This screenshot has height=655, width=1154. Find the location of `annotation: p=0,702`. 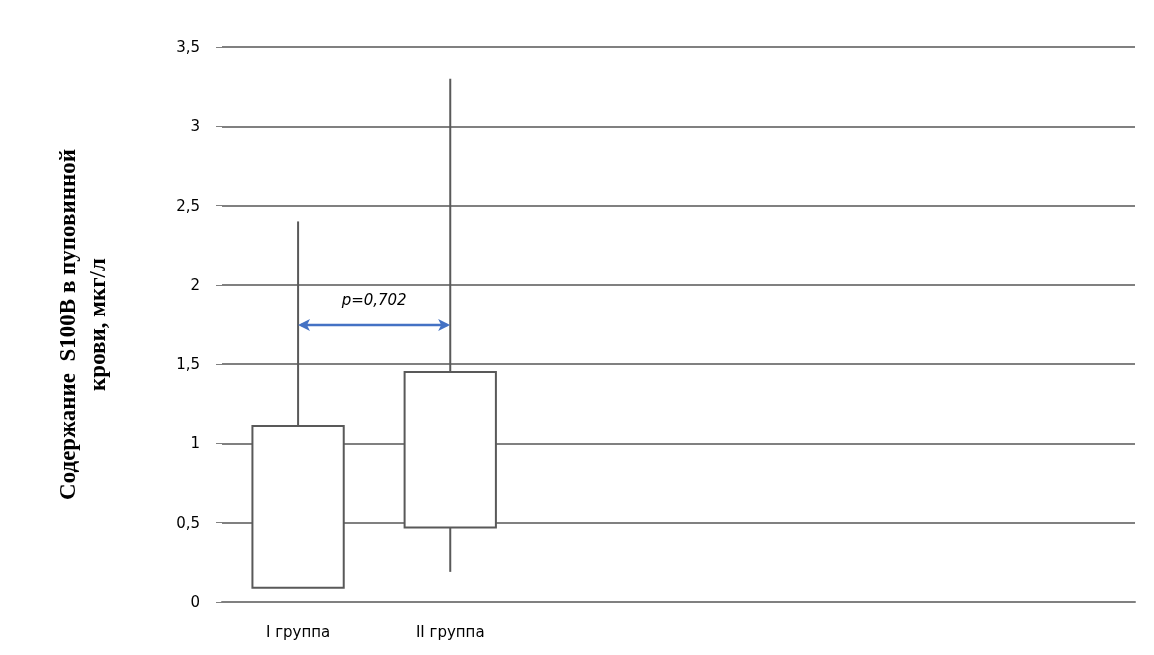

annotation: p=0,702 is located at coordinates (374, 299).